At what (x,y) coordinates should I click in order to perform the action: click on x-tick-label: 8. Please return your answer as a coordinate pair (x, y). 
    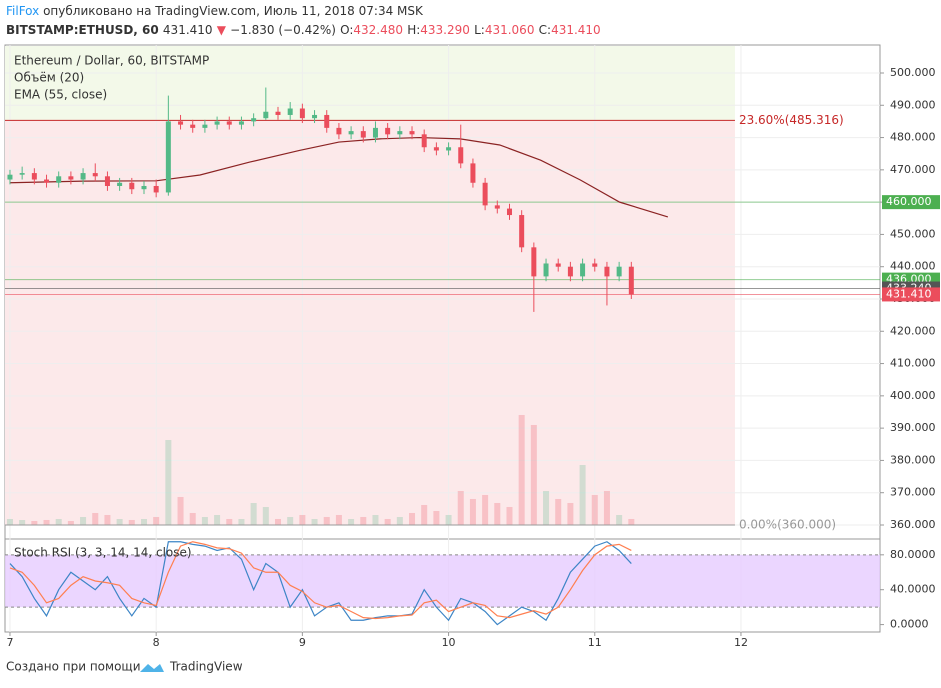
    Looking at the image, I should click on (156, 642).